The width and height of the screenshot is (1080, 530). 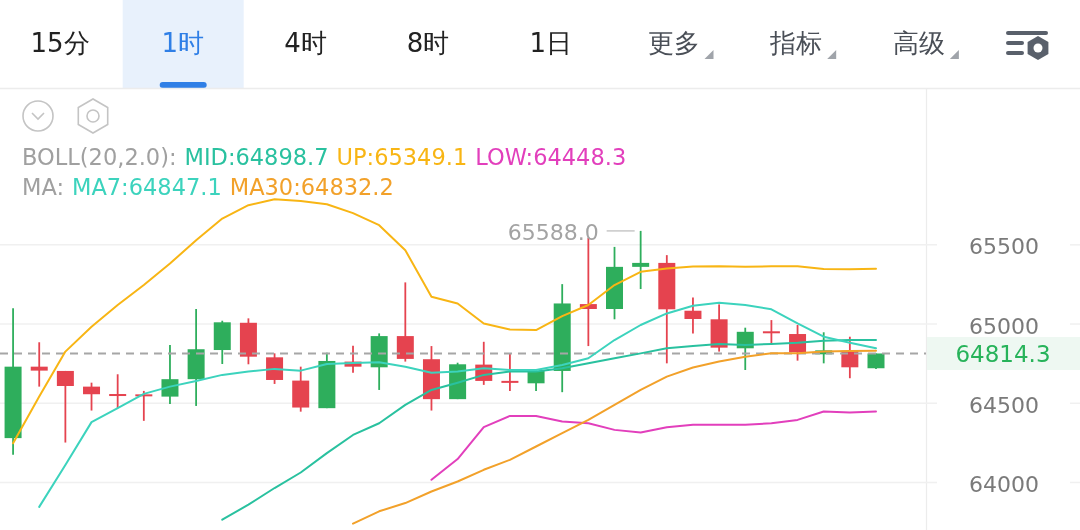 I want to click on y-tick-label: 65500, so click(x=1004, y=247).